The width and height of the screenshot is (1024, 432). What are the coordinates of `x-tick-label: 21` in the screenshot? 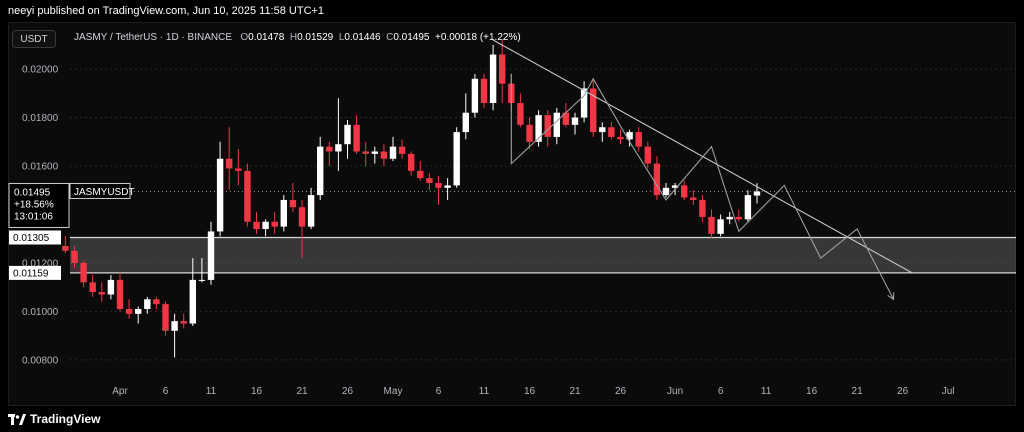 It's located at (858, 391).